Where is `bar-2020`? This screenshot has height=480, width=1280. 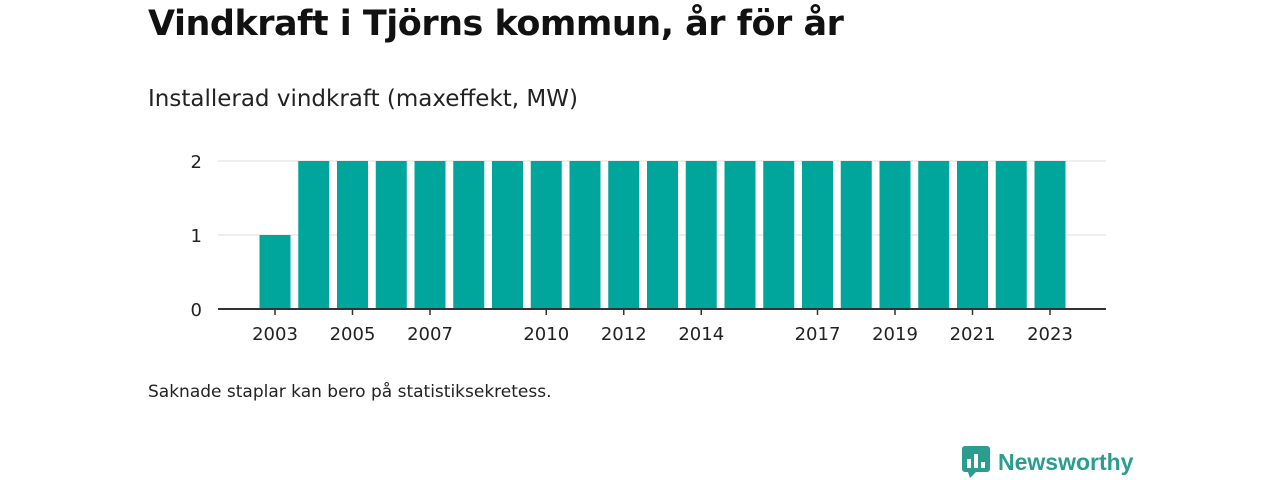
bar-2020 is located at coordinates (934, 235).